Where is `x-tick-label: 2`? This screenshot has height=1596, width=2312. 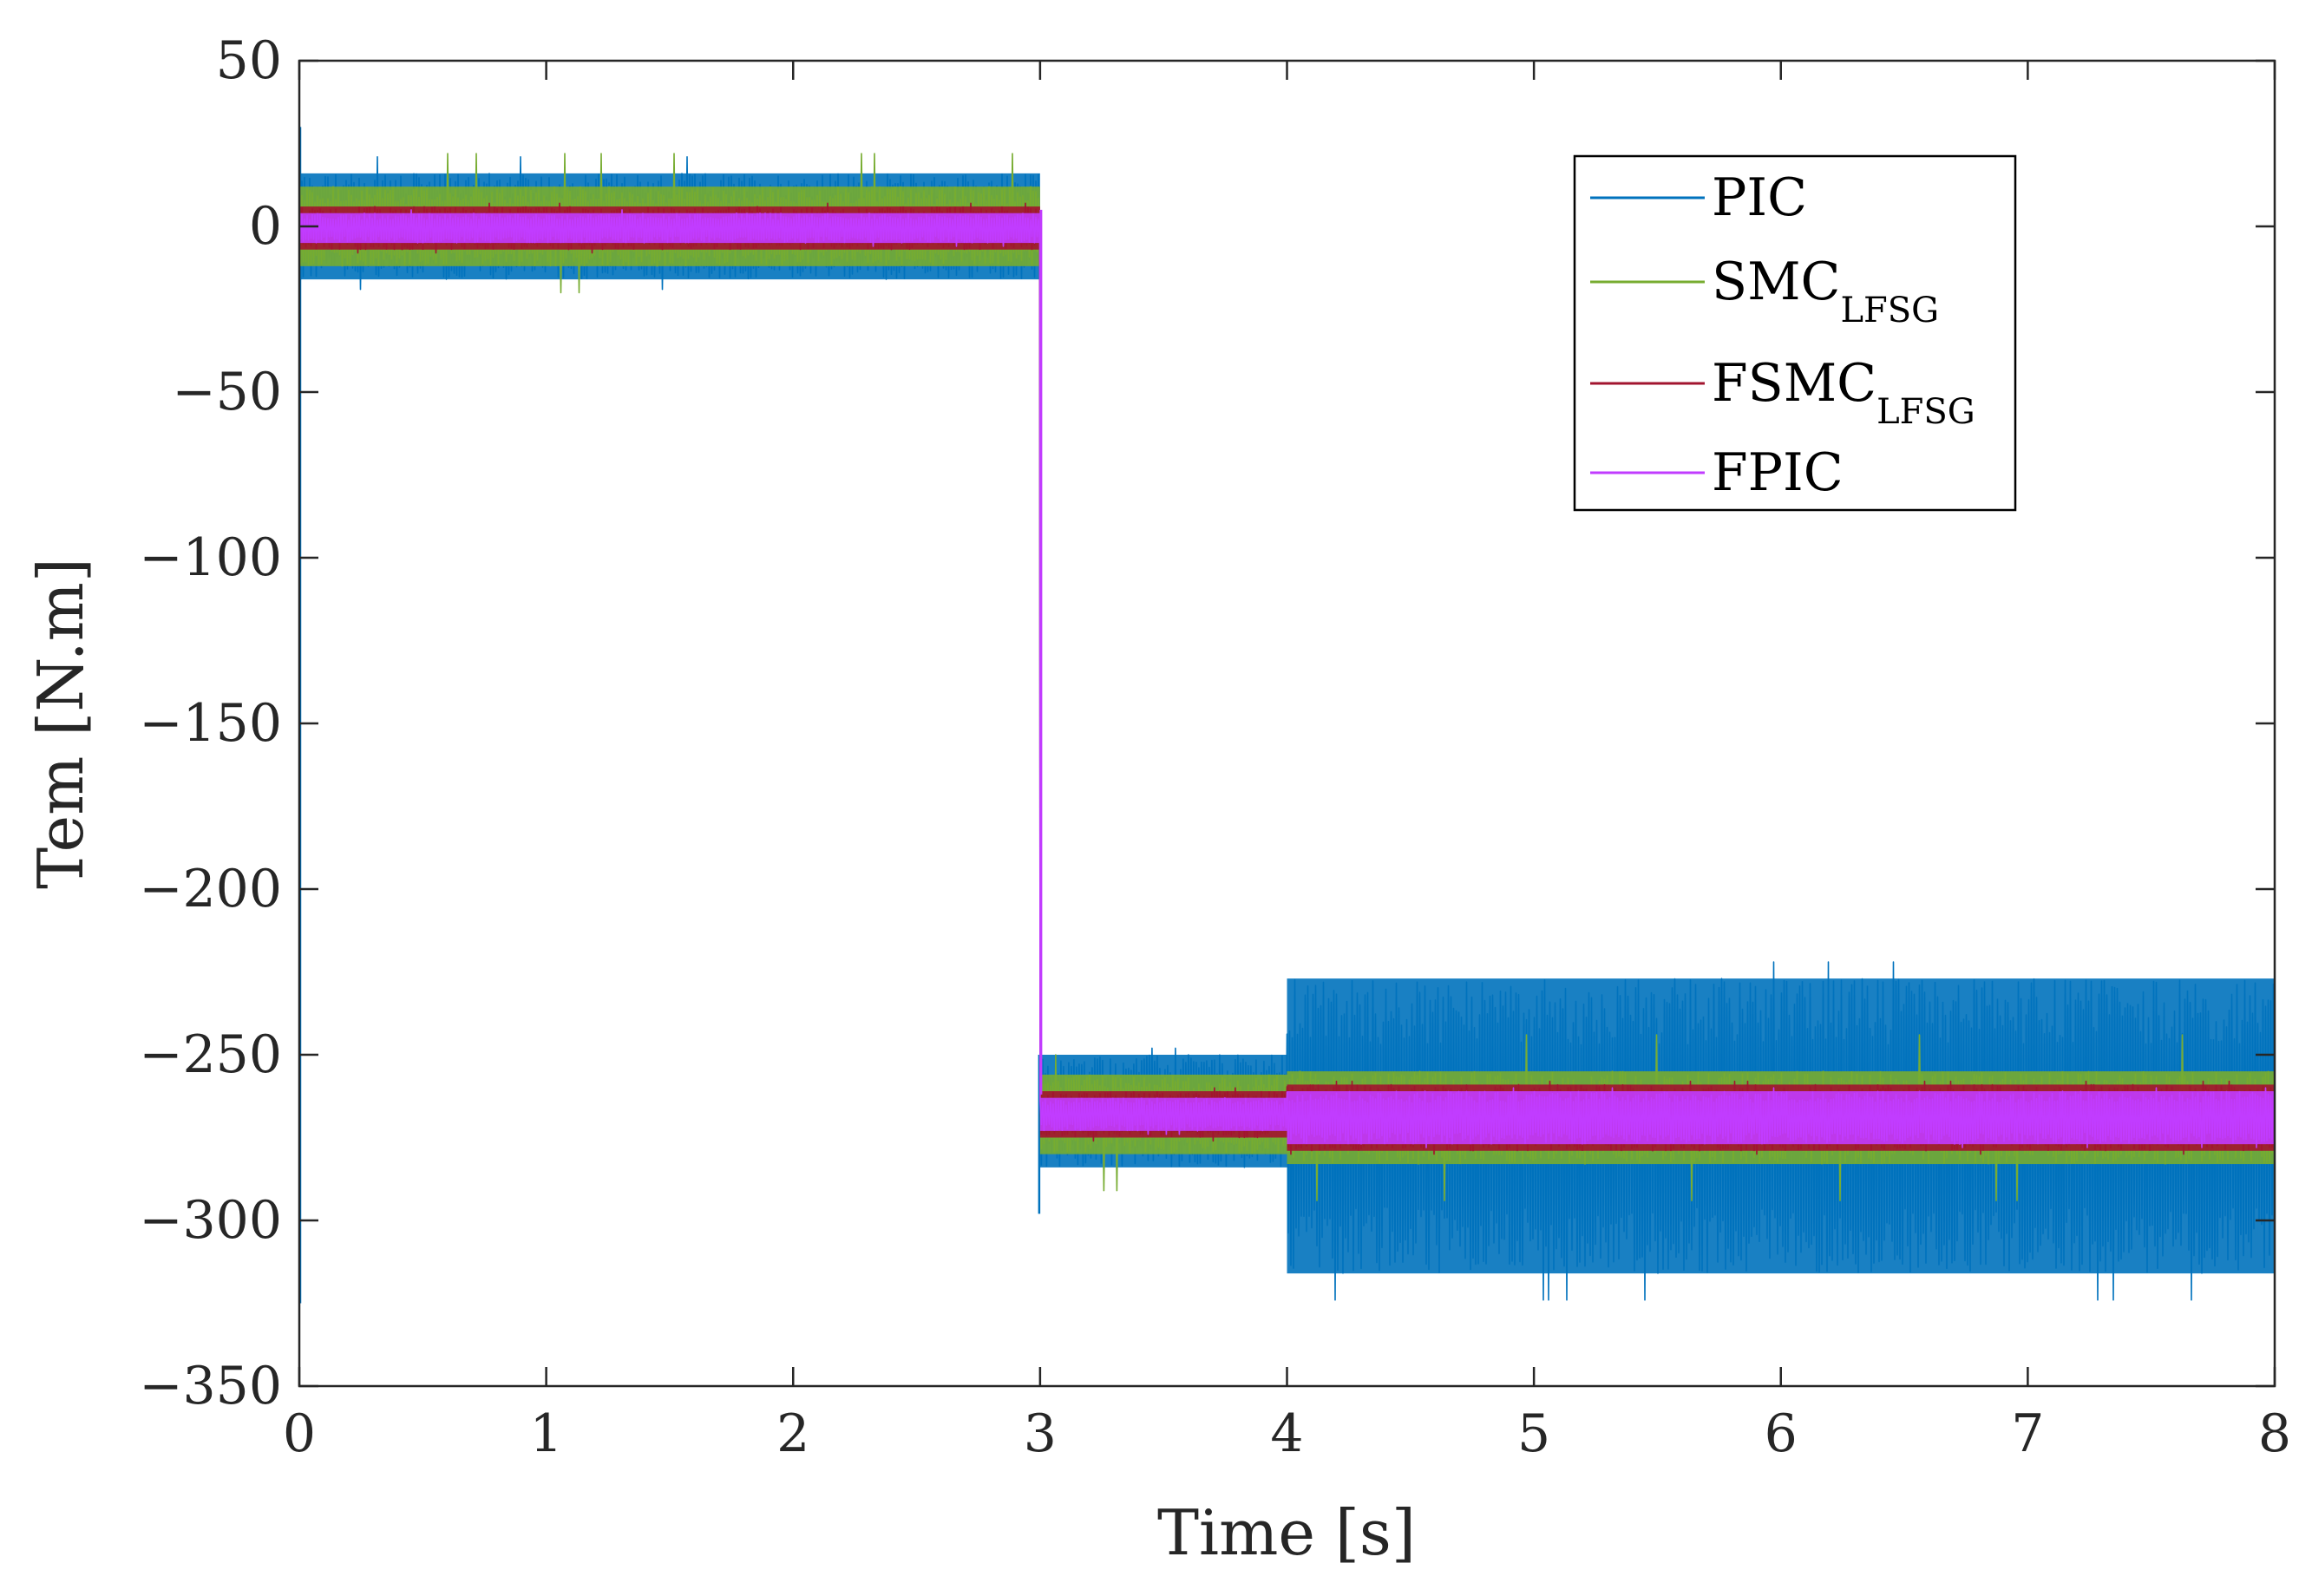 x-tick-label: 2 is located at coordinates (792, 1433).